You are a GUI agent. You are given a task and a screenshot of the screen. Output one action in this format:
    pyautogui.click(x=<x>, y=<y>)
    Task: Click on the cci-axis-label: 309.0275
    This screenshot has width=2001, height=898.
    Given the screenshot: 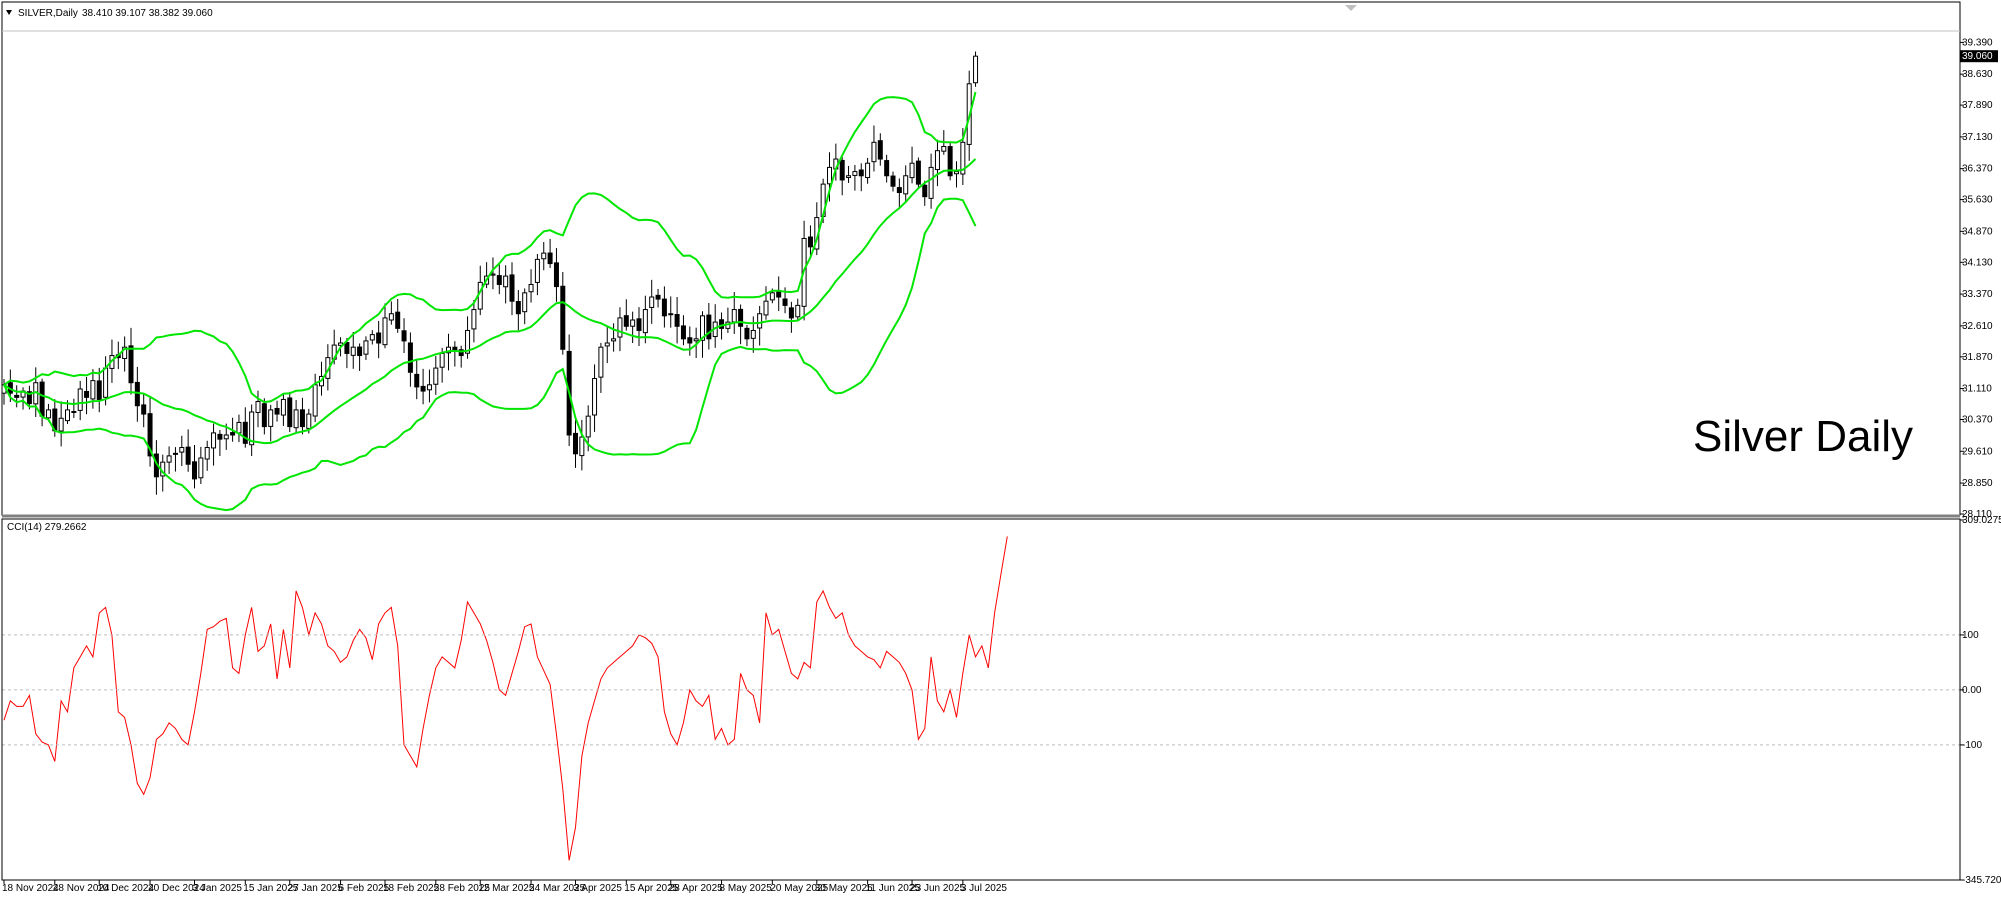 What is the action you would take?
    pyautogui.click(x=1981, y=520)
    